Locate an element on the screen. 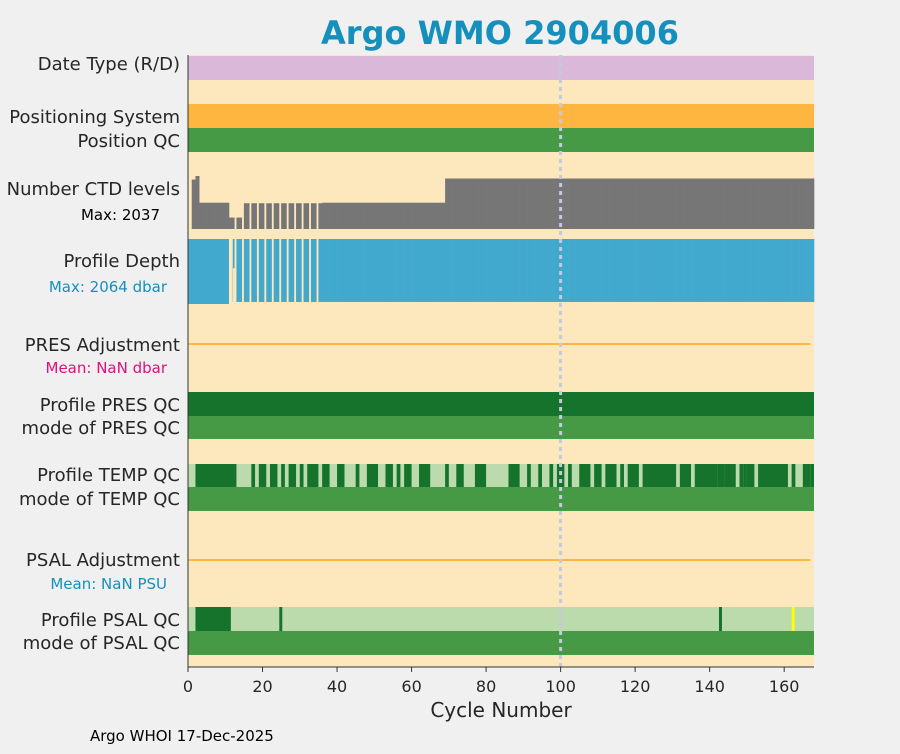  x-tick-label-140: 140 is located at coordinates (709, 686).